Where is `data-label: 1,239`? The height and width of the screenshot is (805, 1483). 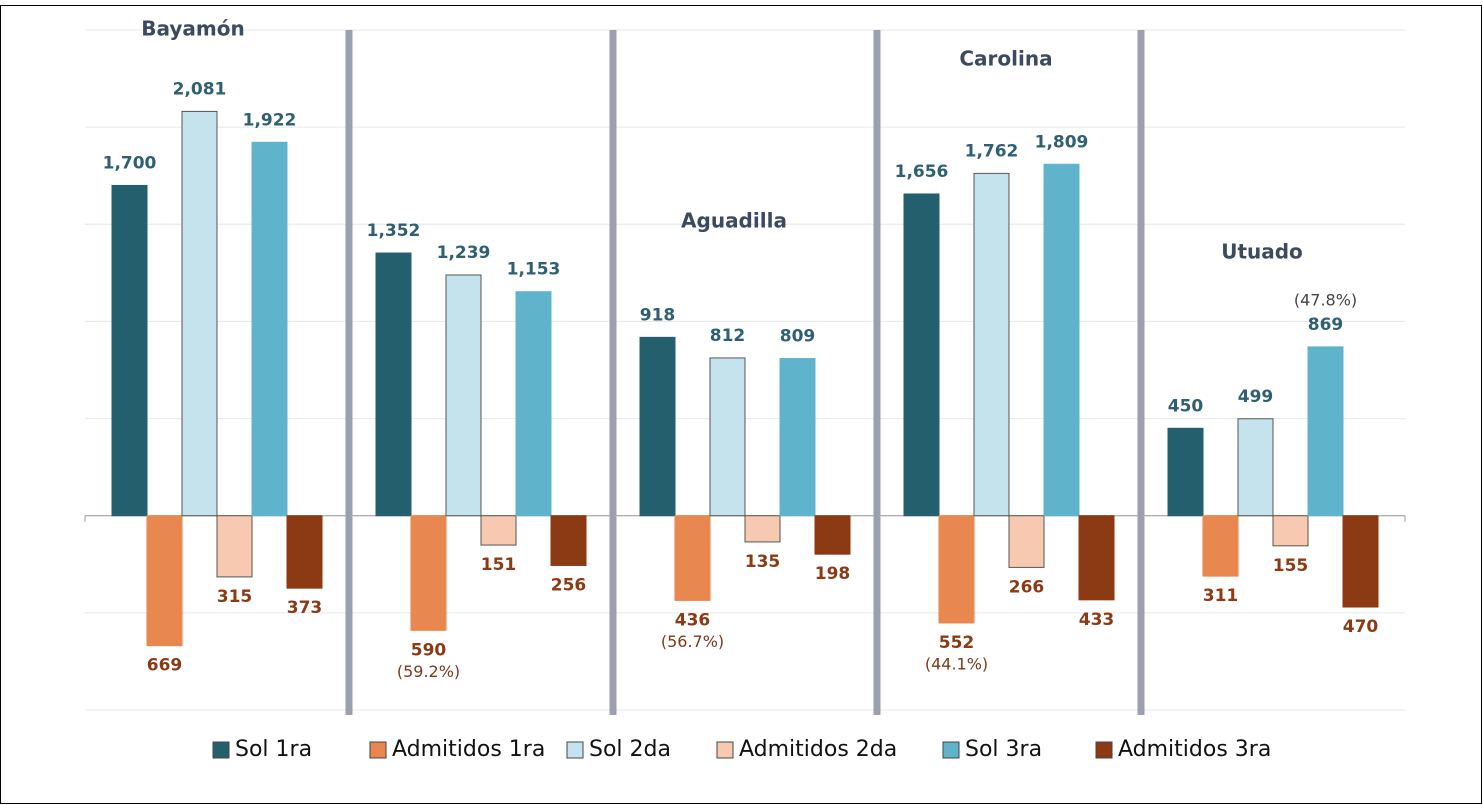 data-label: 1,239 is located at coordinates (464, 253).